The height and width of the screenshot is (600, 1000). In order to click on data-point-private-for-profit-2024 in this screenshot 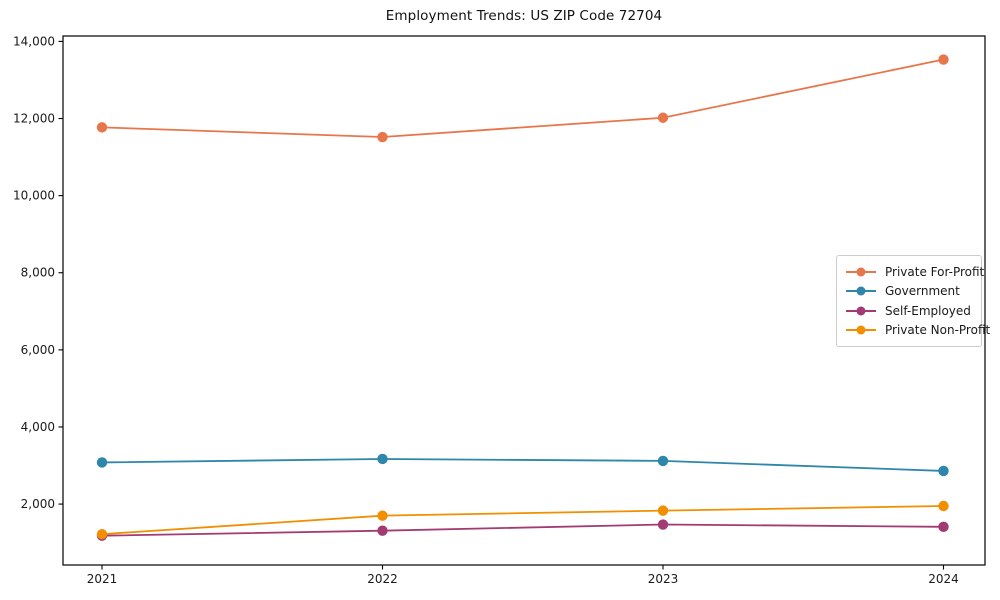, I will do `click(943, 59)`.